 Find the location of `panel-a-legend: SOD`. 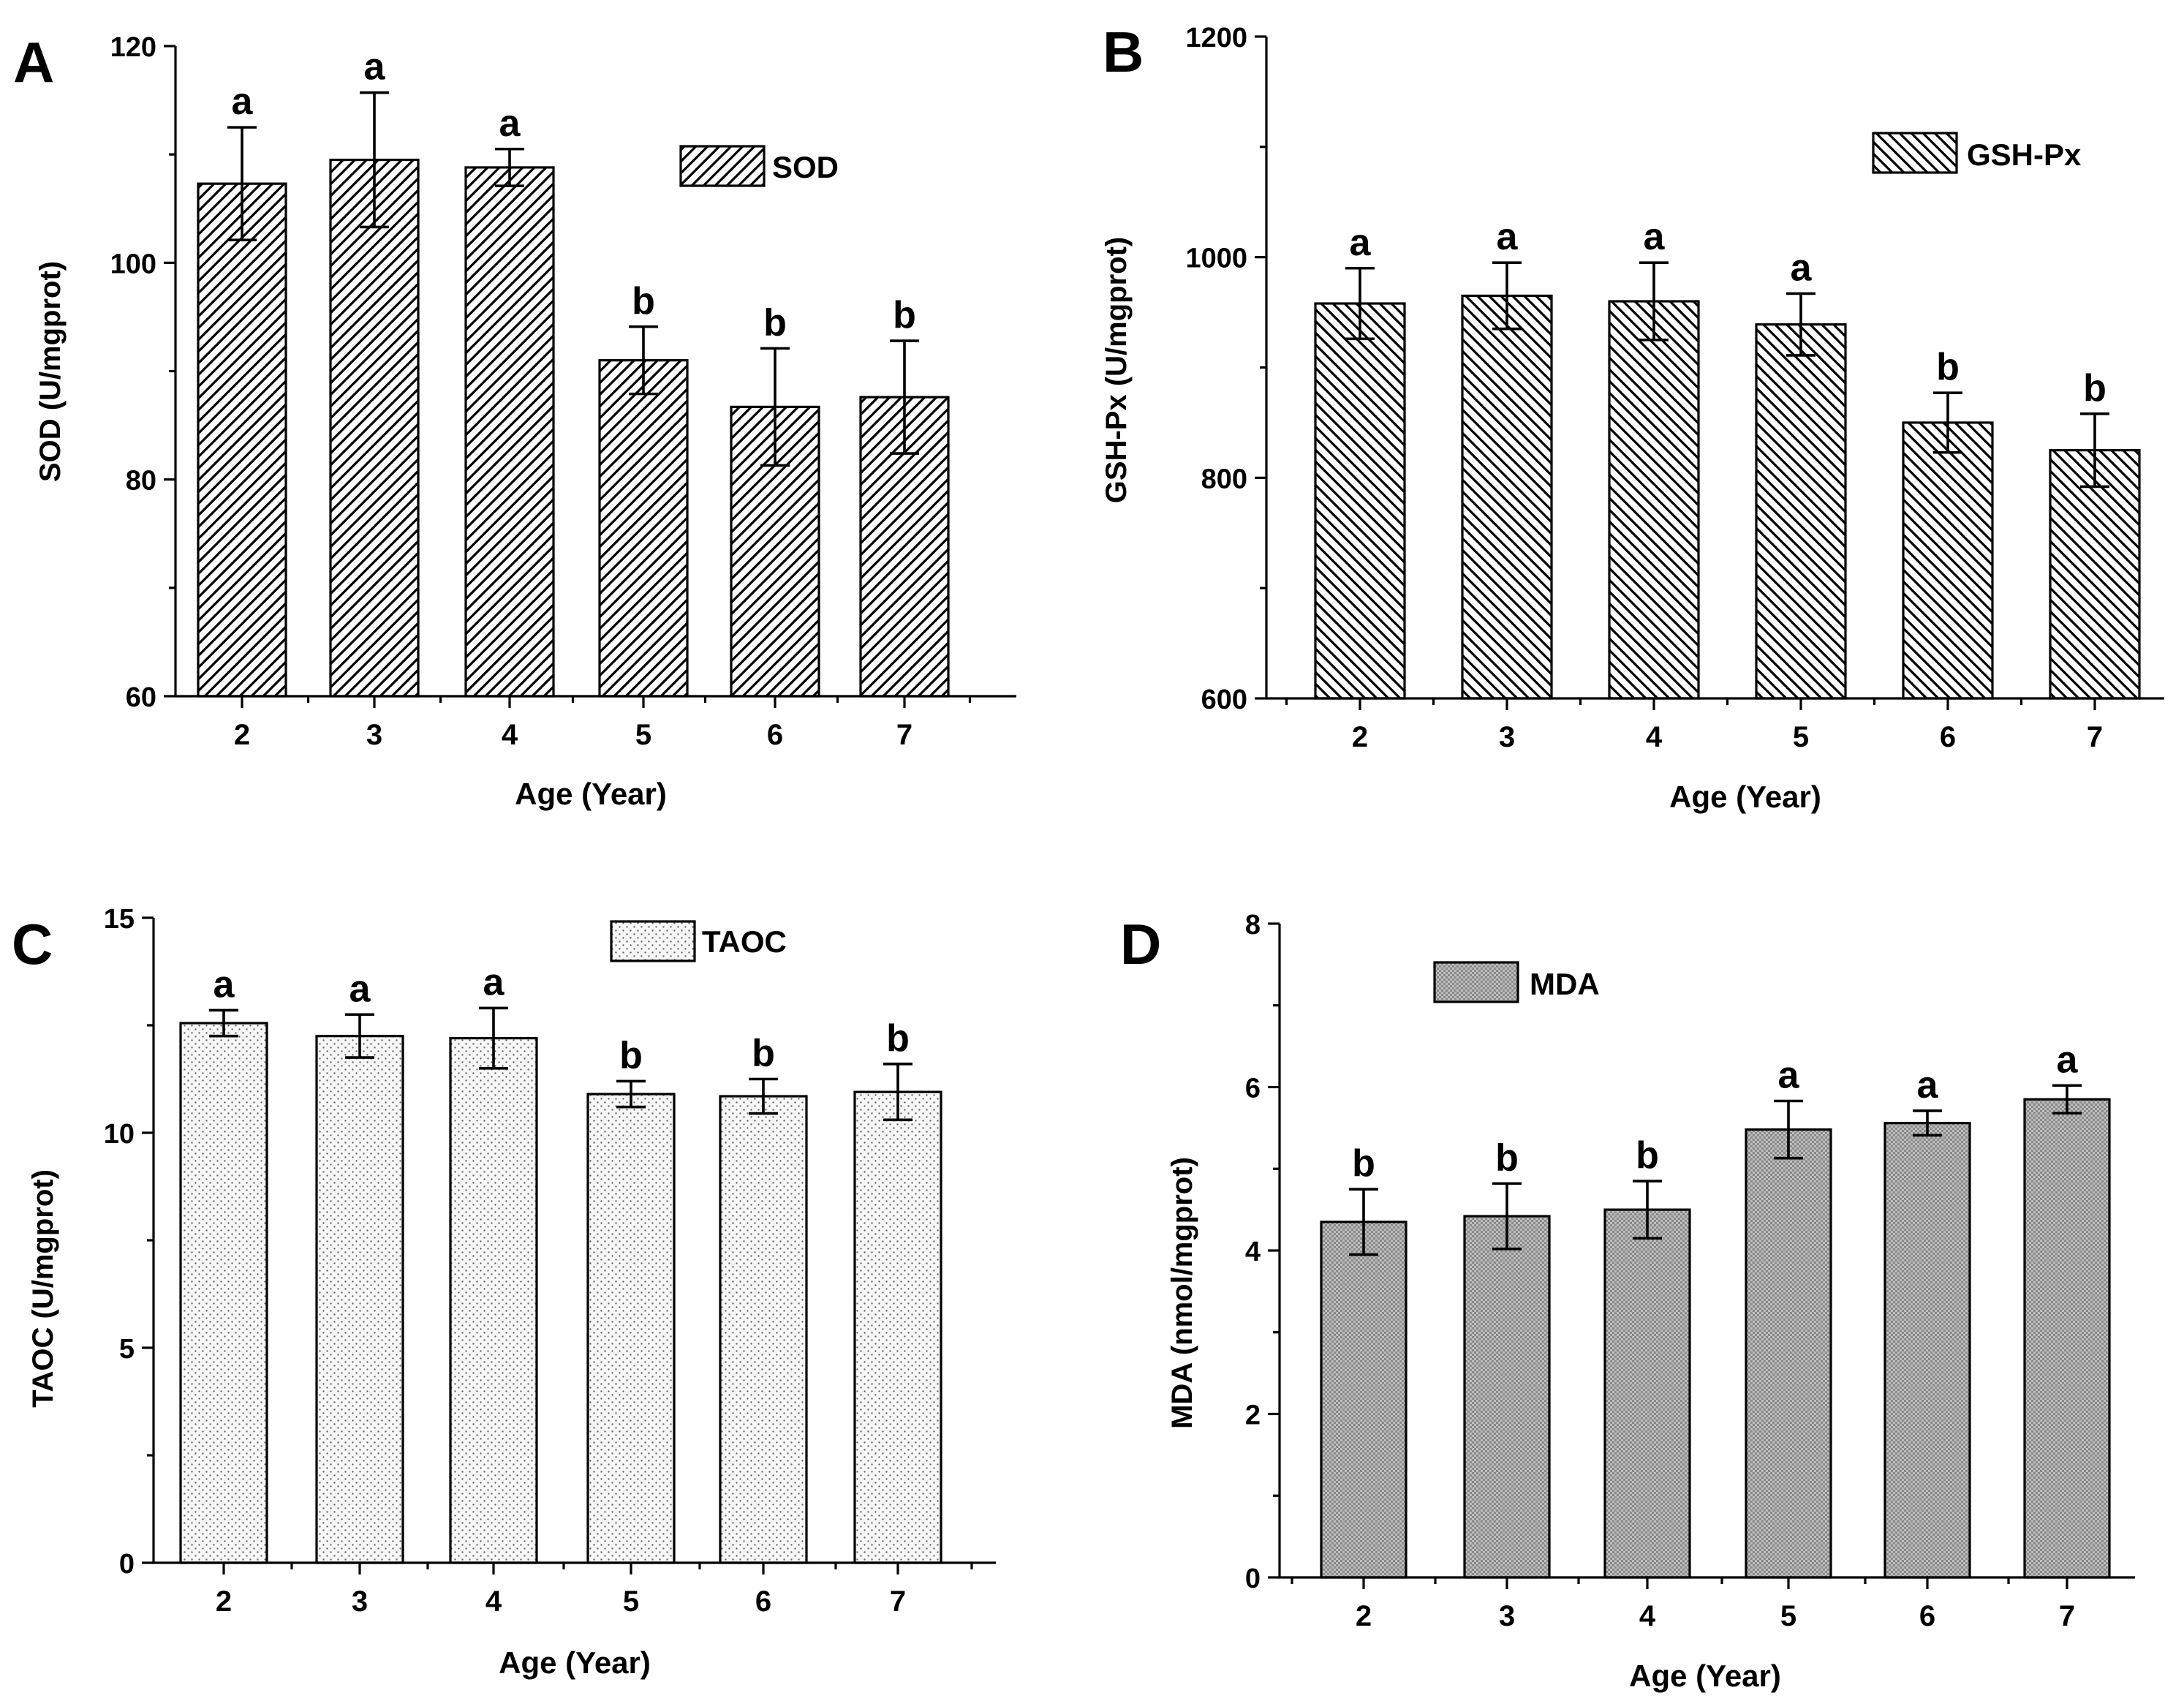

panel-a-legend: SOD is located at coordinates (759, 166).